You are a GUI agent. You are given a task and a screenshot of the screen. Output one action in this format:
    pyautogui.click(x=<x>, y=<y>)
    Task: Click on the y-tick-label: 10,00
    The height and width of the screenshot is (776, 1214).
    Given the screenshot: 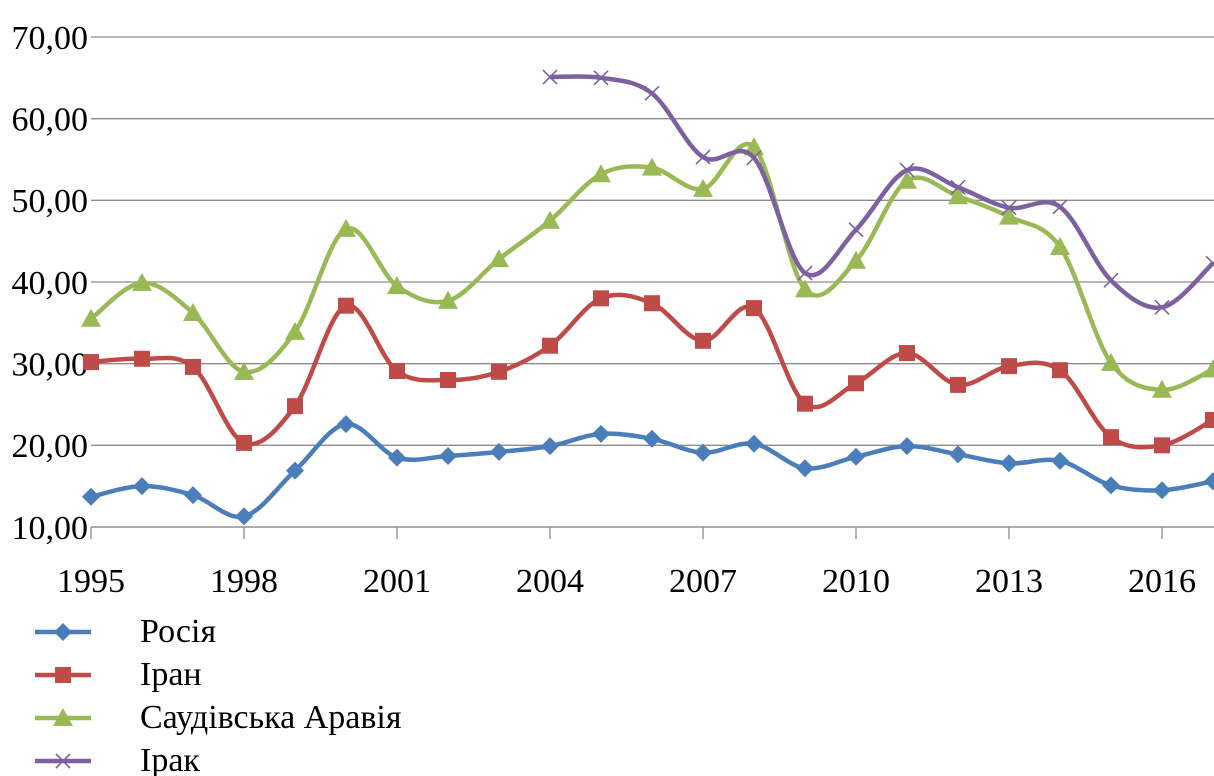 What is the action you would take?
    pyautogui.click(x=50, y=528)
    